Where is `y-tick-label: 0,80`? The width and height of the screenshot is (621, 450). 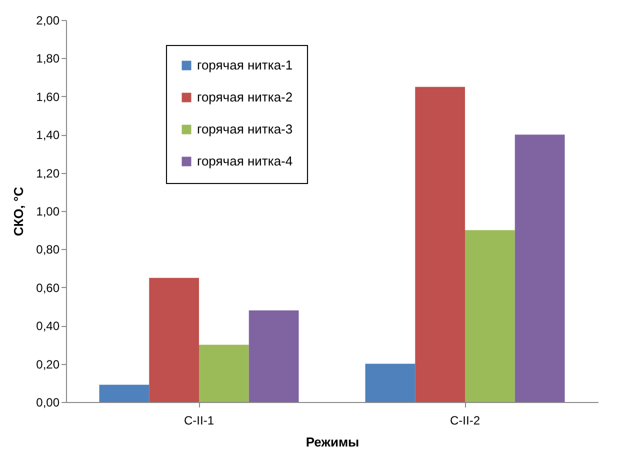
y-tick-label: 0,80 is located at coordinates (48, 249).